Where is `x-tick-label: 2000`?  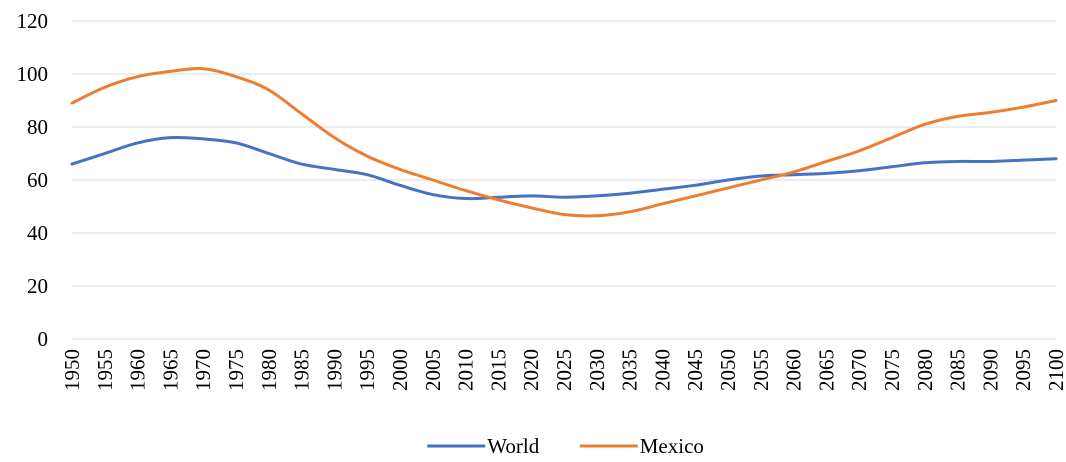
x-tick-label: 2000 is located at coordinates (400, 370).